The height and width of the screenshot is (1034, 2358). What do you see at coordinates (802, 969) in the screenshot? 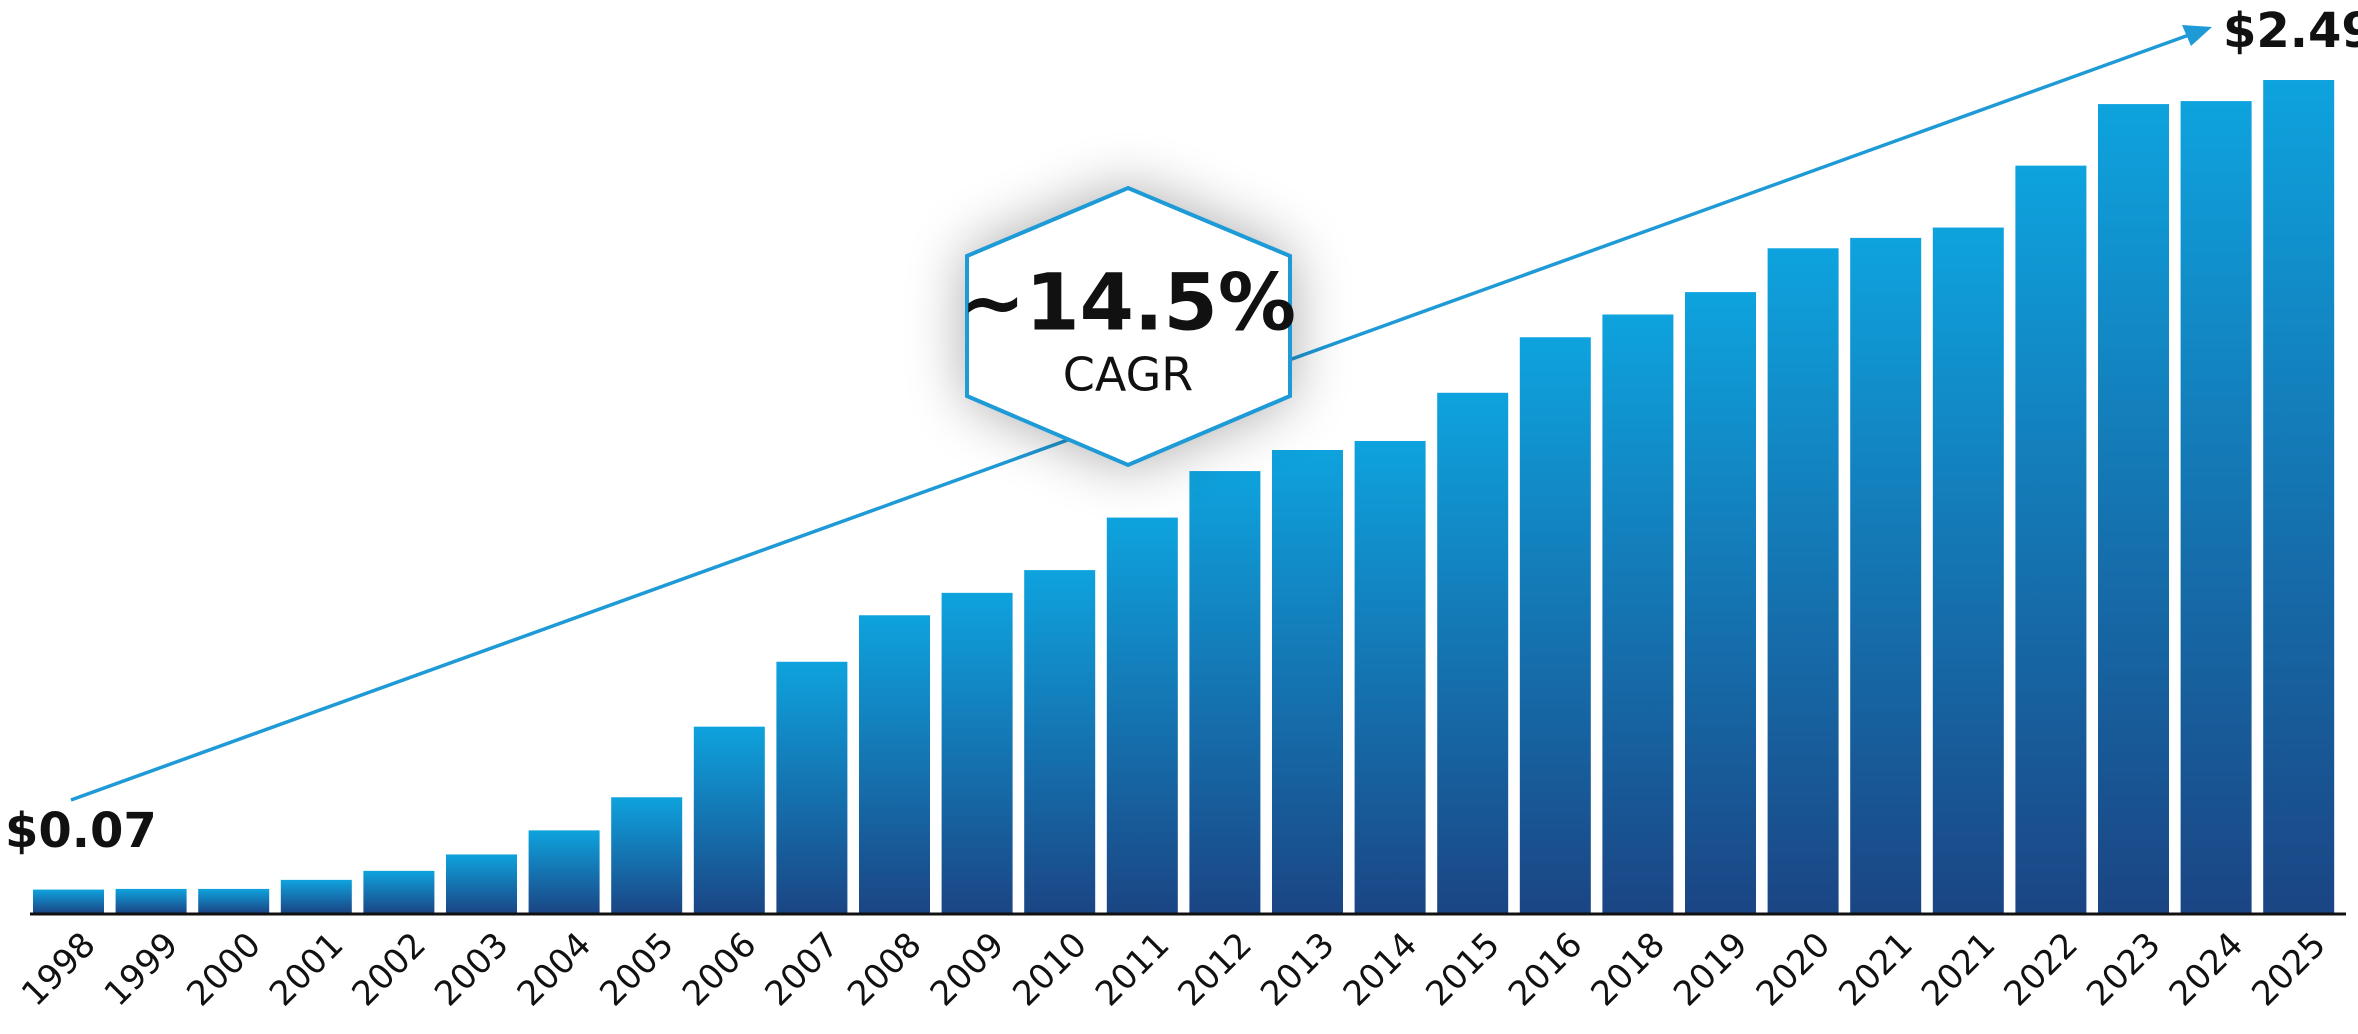
I see `x-tick-label: 2007` at bounding box center [802, 969].